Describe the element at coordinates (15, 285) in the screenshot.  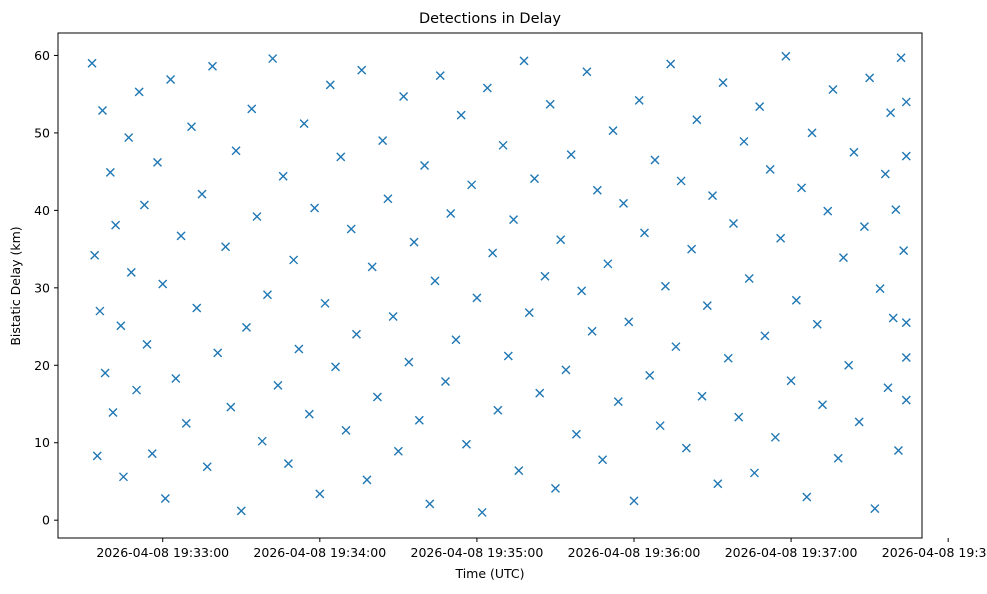
I see `y-axis-label: Bistatic Delay (km)` at that location.